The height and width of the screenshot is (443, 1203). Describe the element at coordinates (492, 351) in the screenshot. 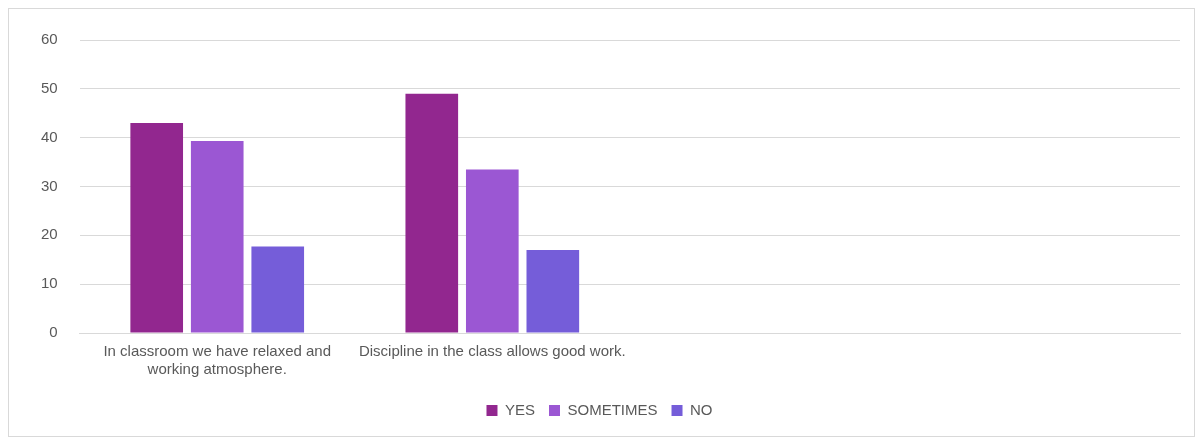

I see `x-tick-label: Discipline in the class allows good work.` at that location.